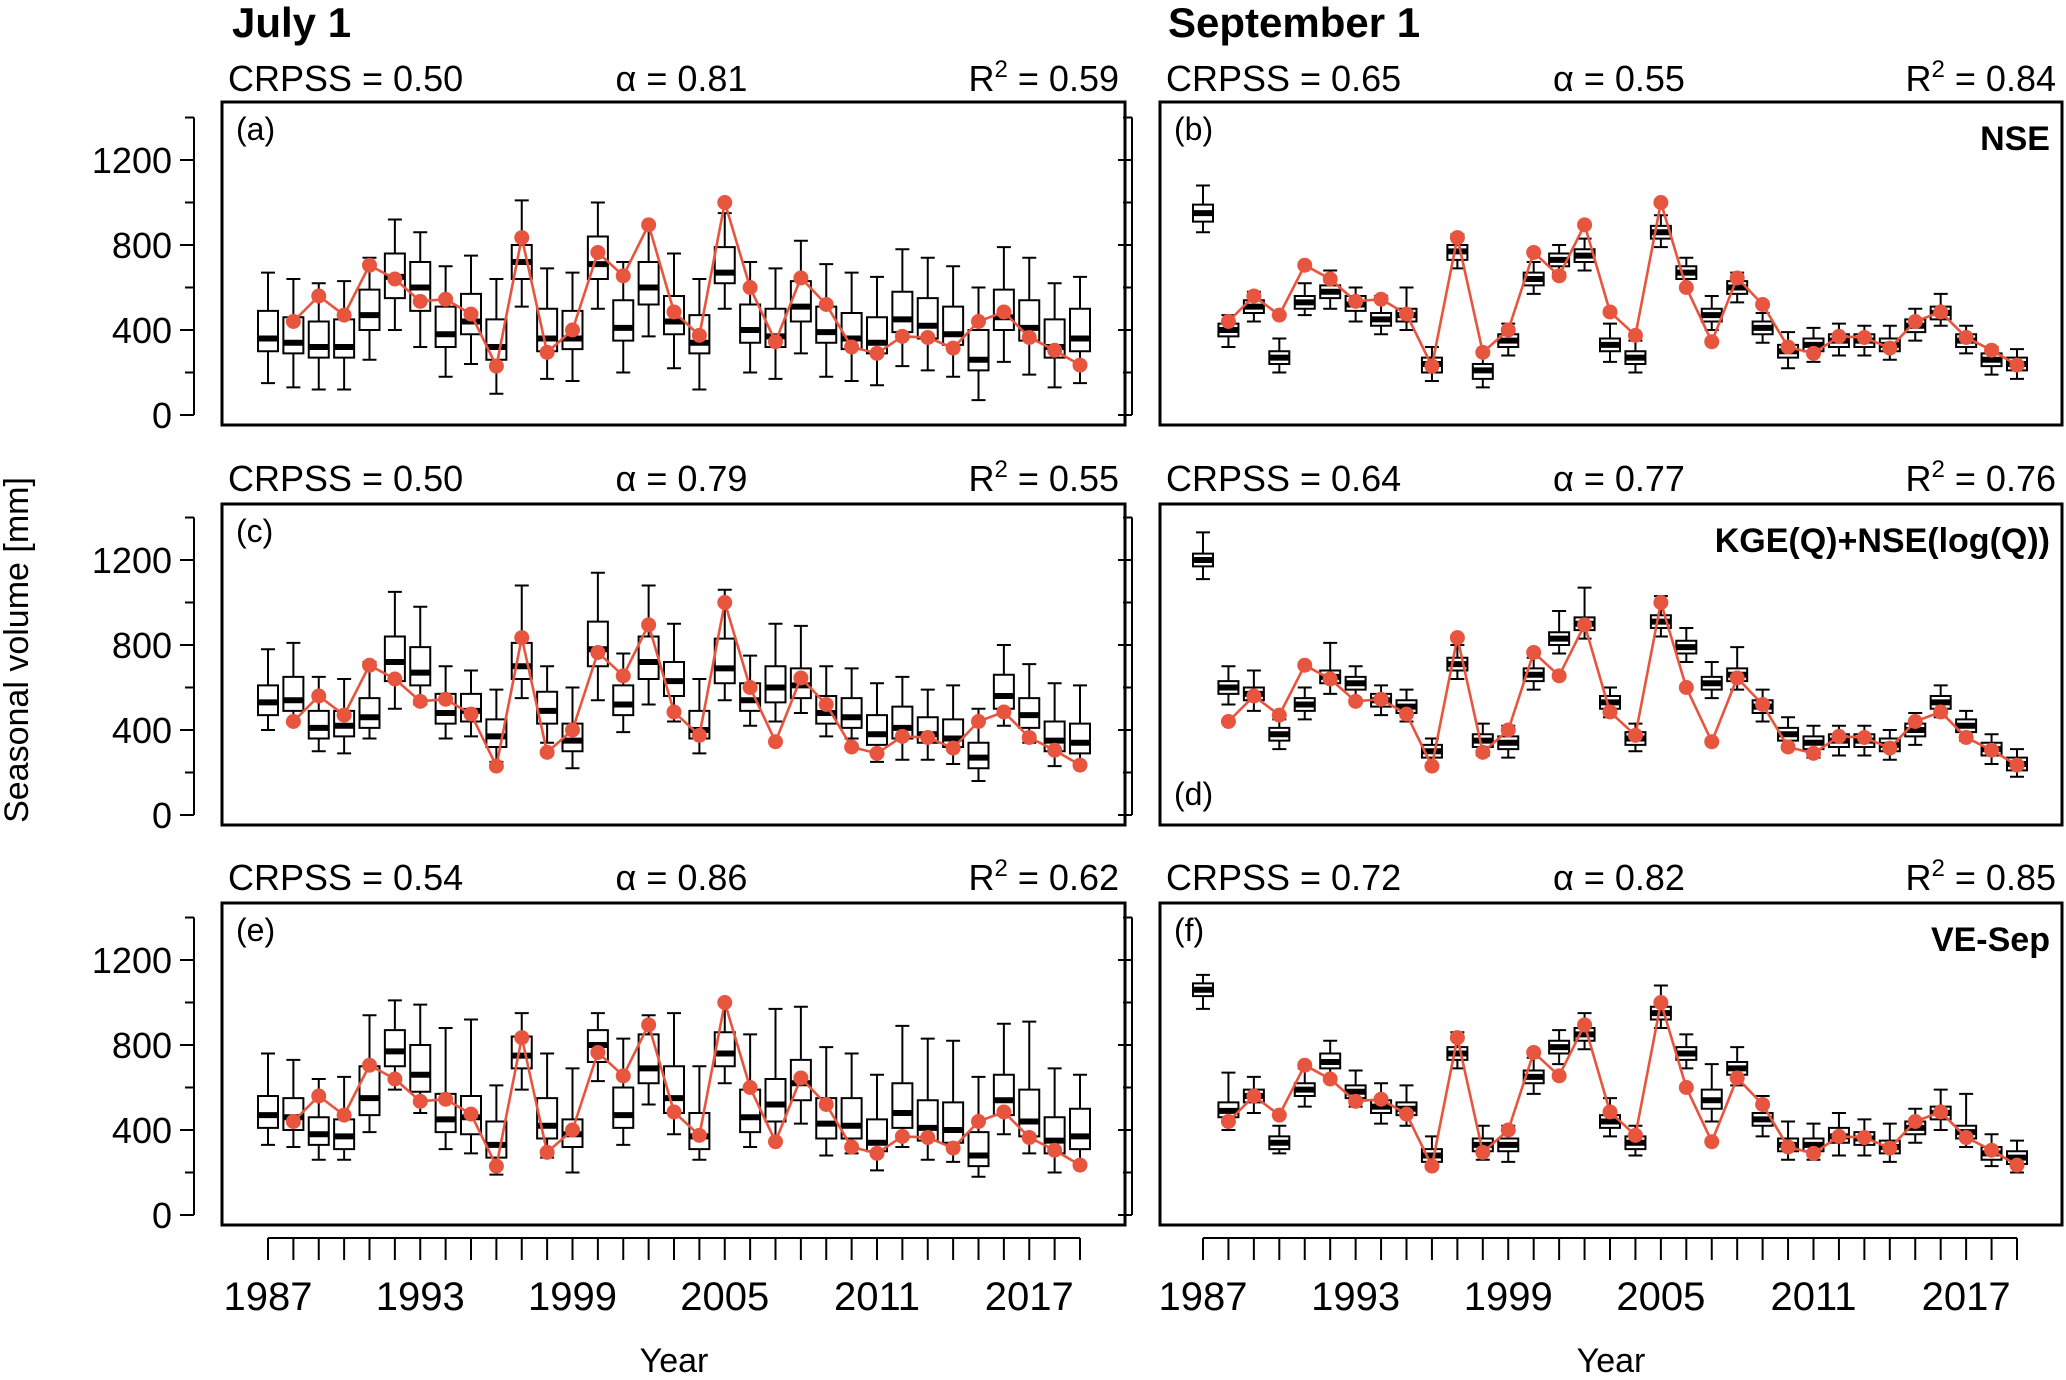  Describe the element at coordinates (132, 160) in the screenshot. I see `y-tick-label: 1200` at that location.